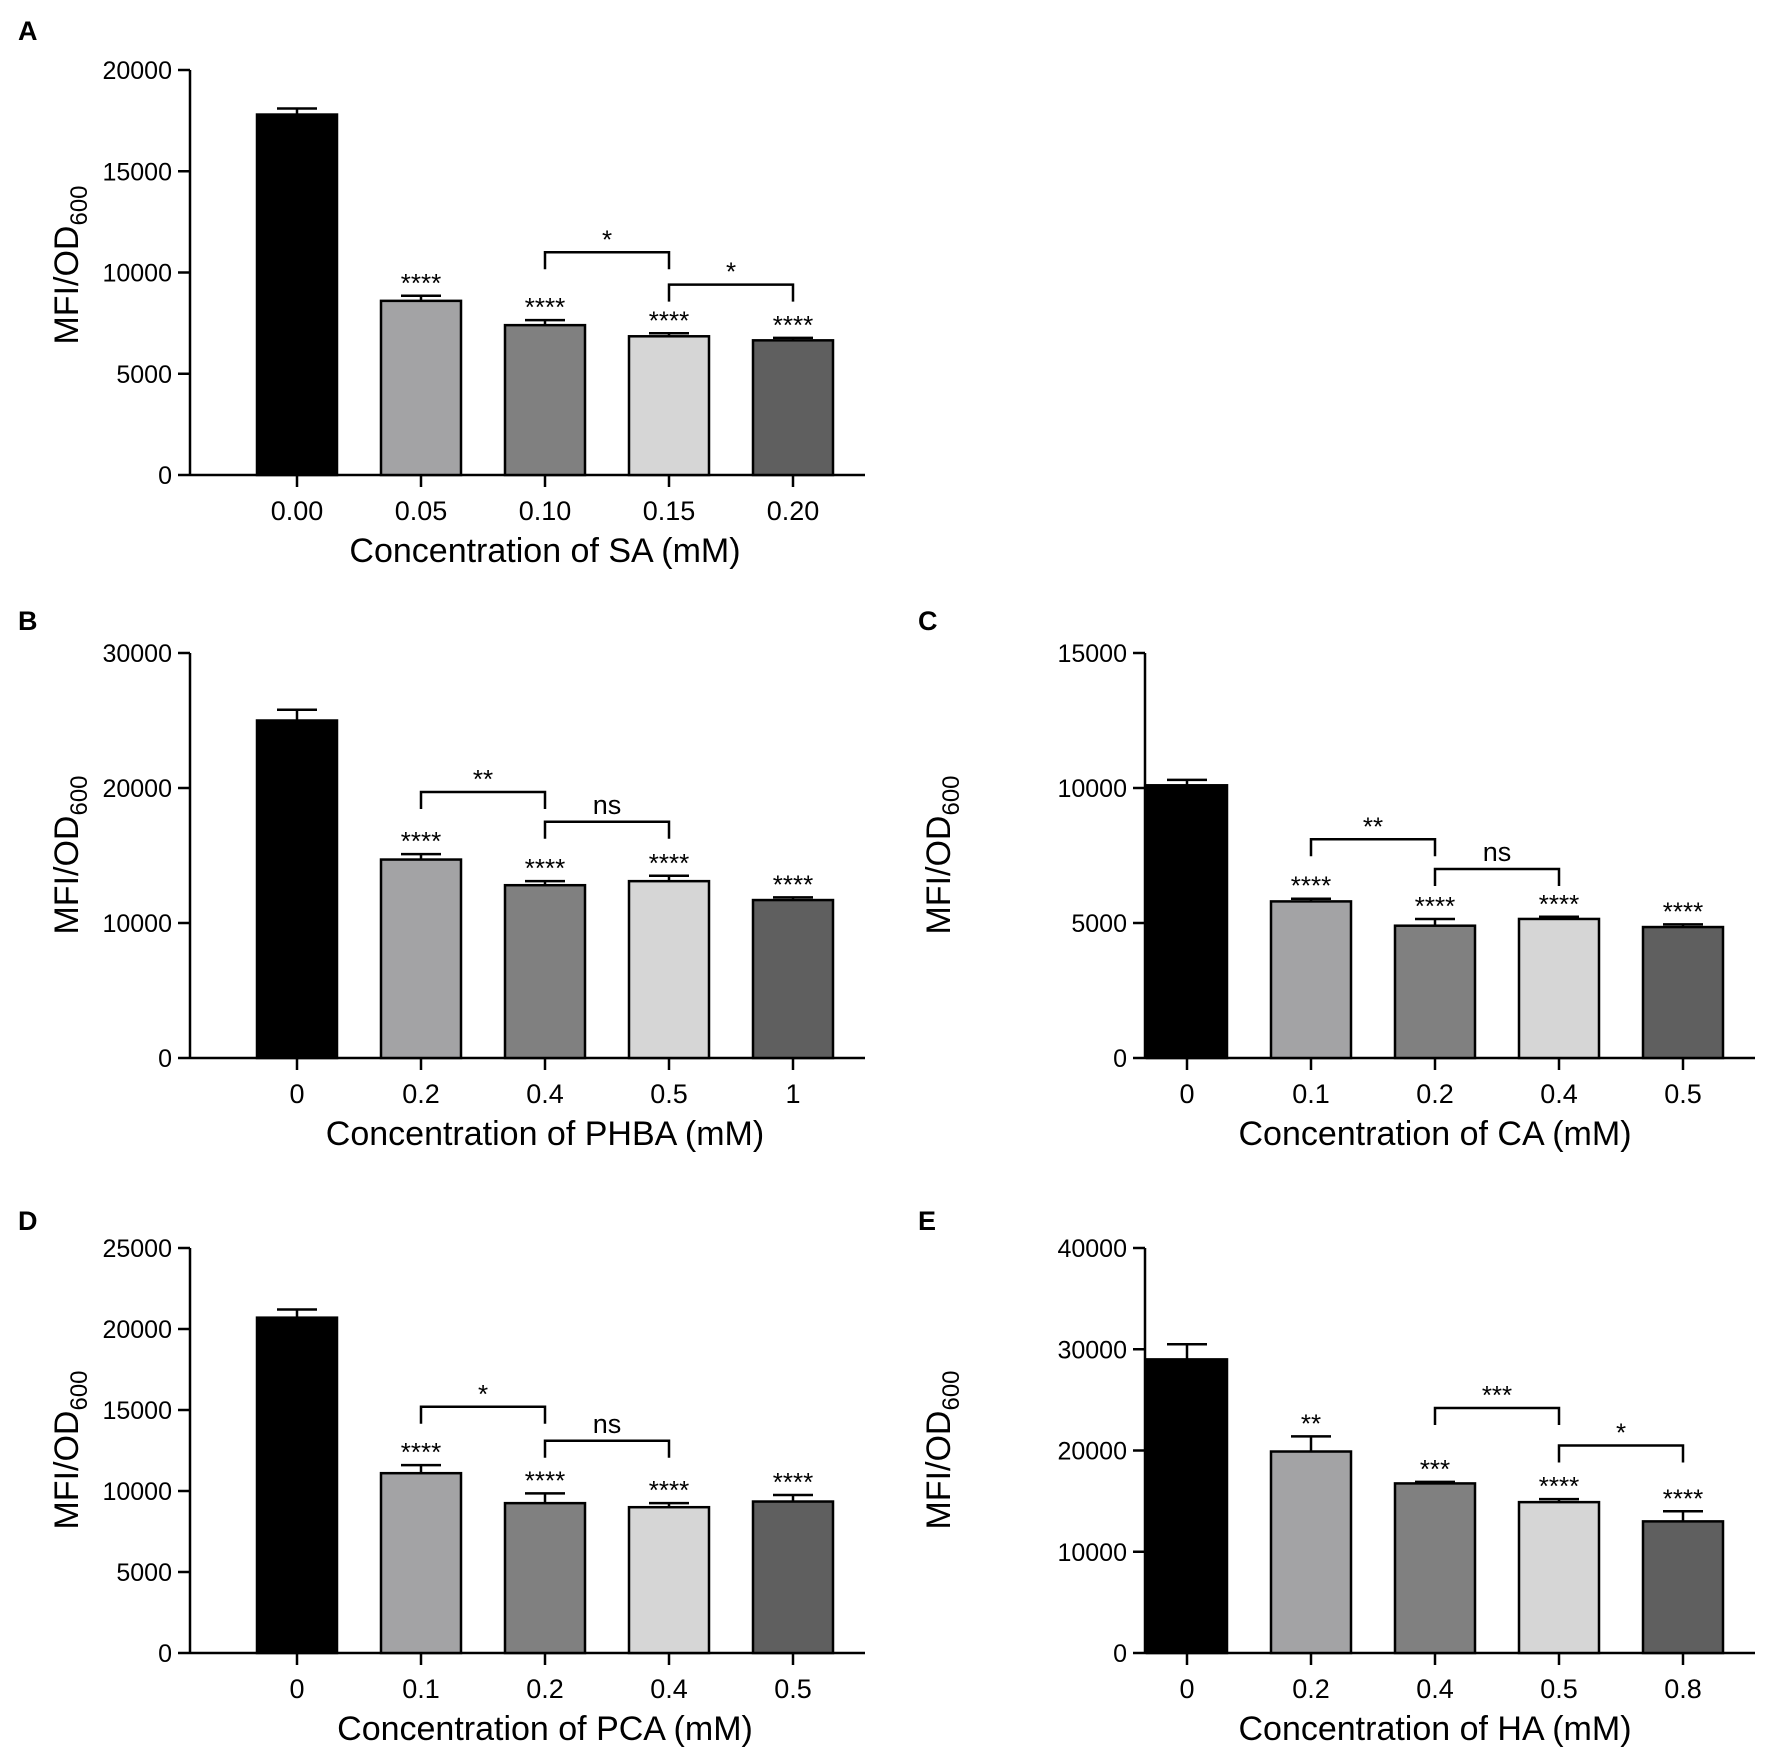 This screenshot has width=1775, height=1762. Describe the element at coordinates (421, 511) in the screenshot. I see `x-tick-label: 0.05` at that location.